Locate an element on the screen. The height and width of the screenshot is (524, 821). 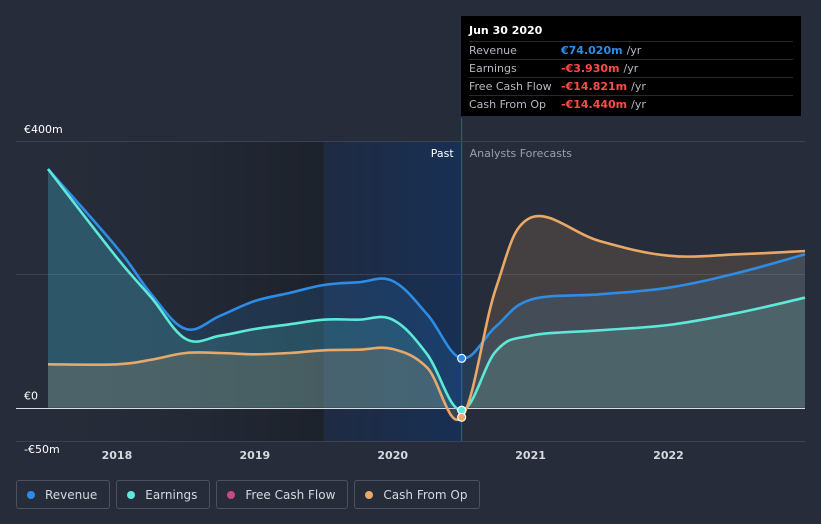
tooltip-label: Earnings is located at coordinates (493, 68).